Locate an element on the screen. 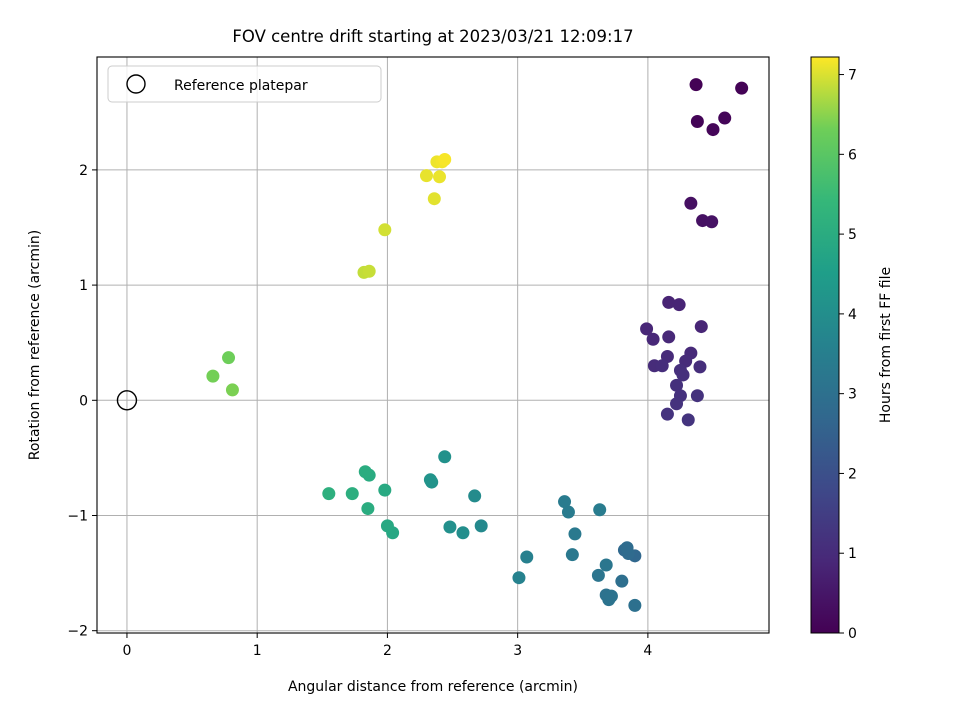  legend-entry-reference: Reference platepar is located at coordinates (241, 86).